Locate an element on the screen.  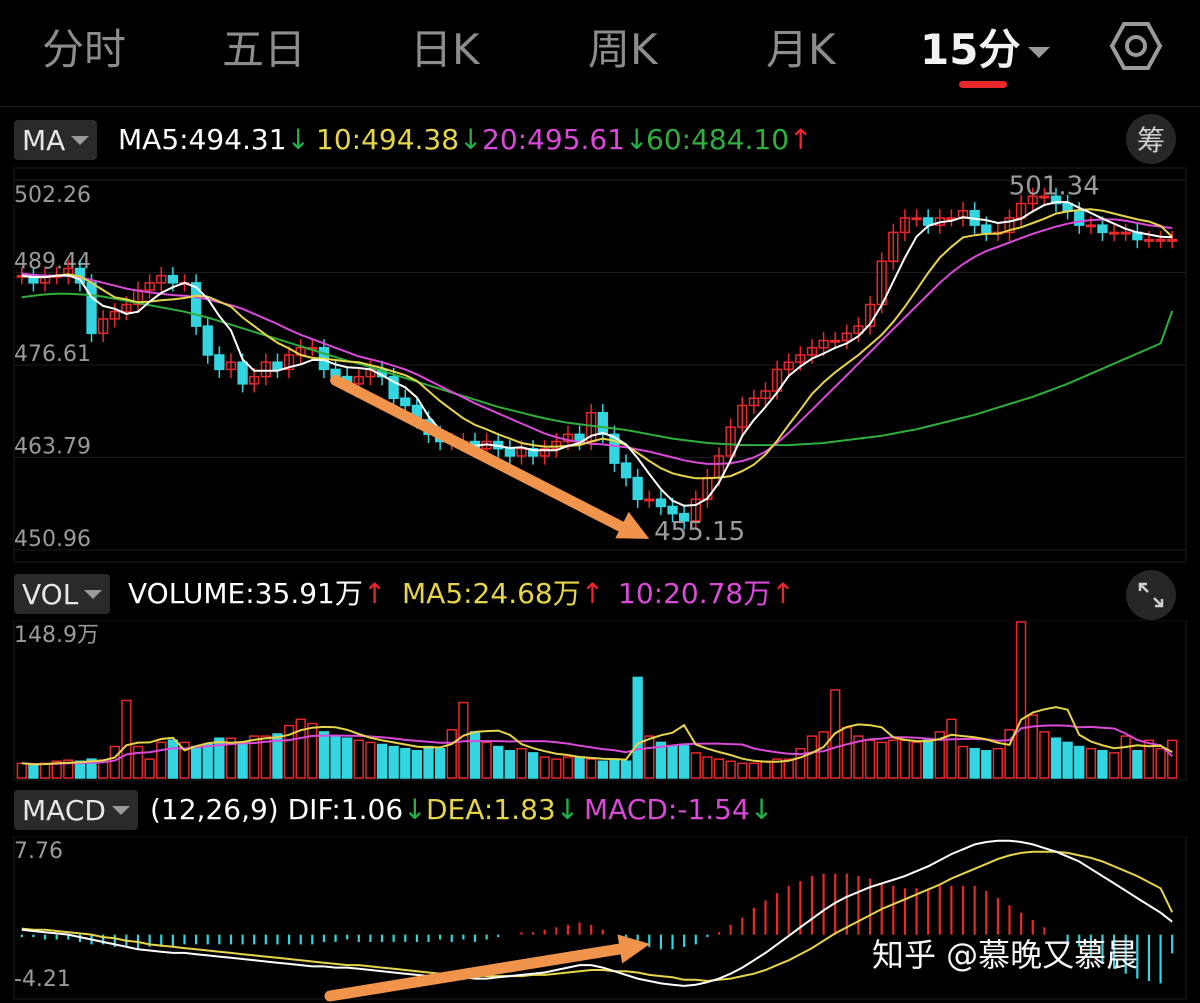
tab-five-day: 五日 is located at coordinates (264, 49).